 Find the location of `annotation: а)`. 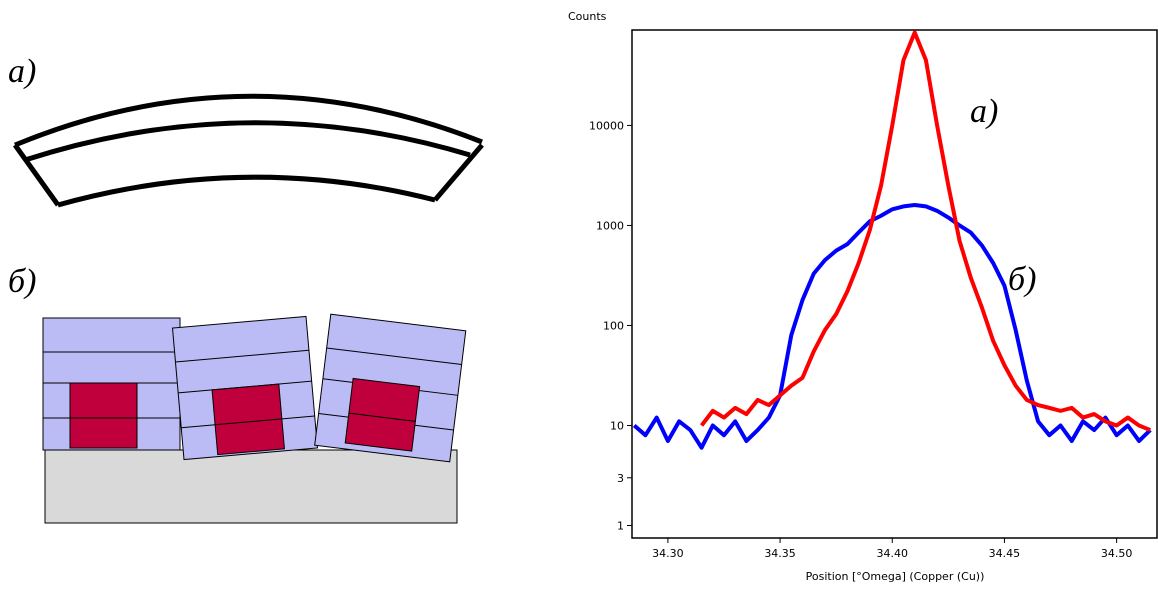

annotation: а) is located at coordinates (984, 111).